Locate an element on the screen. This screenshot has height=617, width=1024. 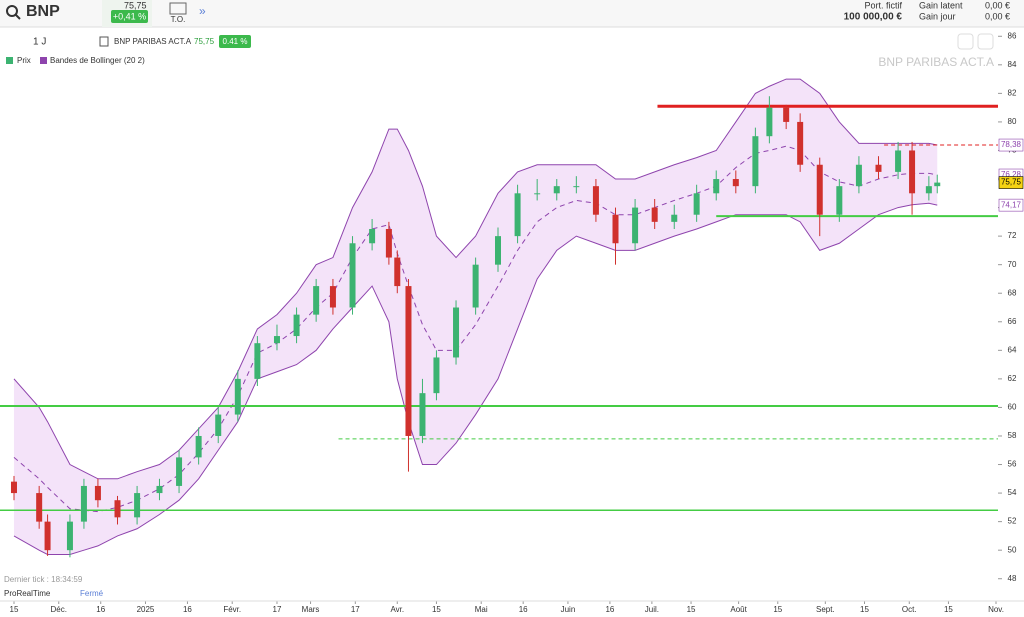
symbol: BNP is located at coordinates (43, 11).